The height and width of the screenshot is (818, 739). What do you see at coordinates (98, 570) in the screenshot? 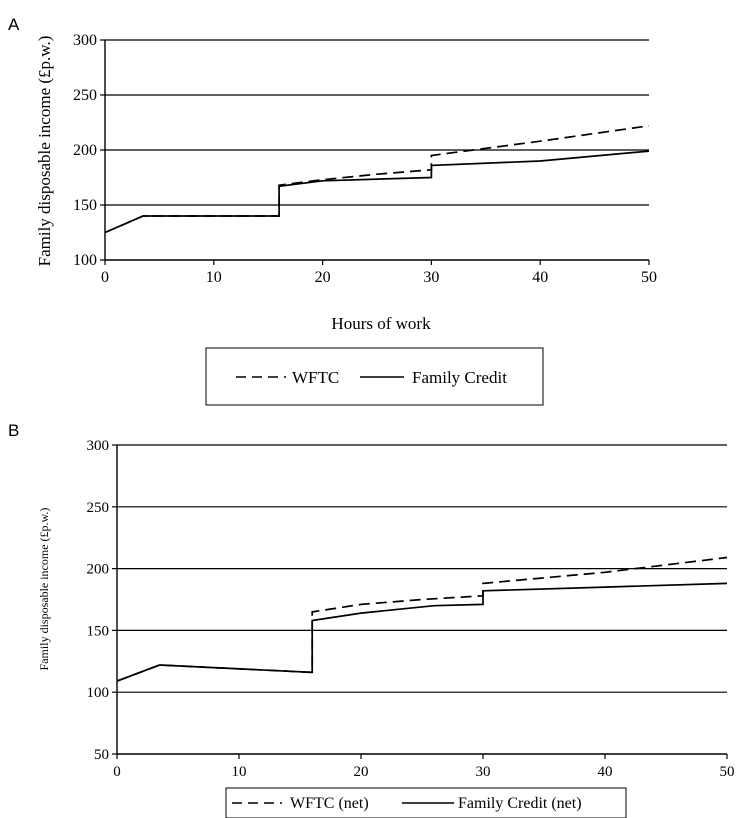
I see `panel-b-y-tick-label-200: 200` at bounding box center [98, 570].